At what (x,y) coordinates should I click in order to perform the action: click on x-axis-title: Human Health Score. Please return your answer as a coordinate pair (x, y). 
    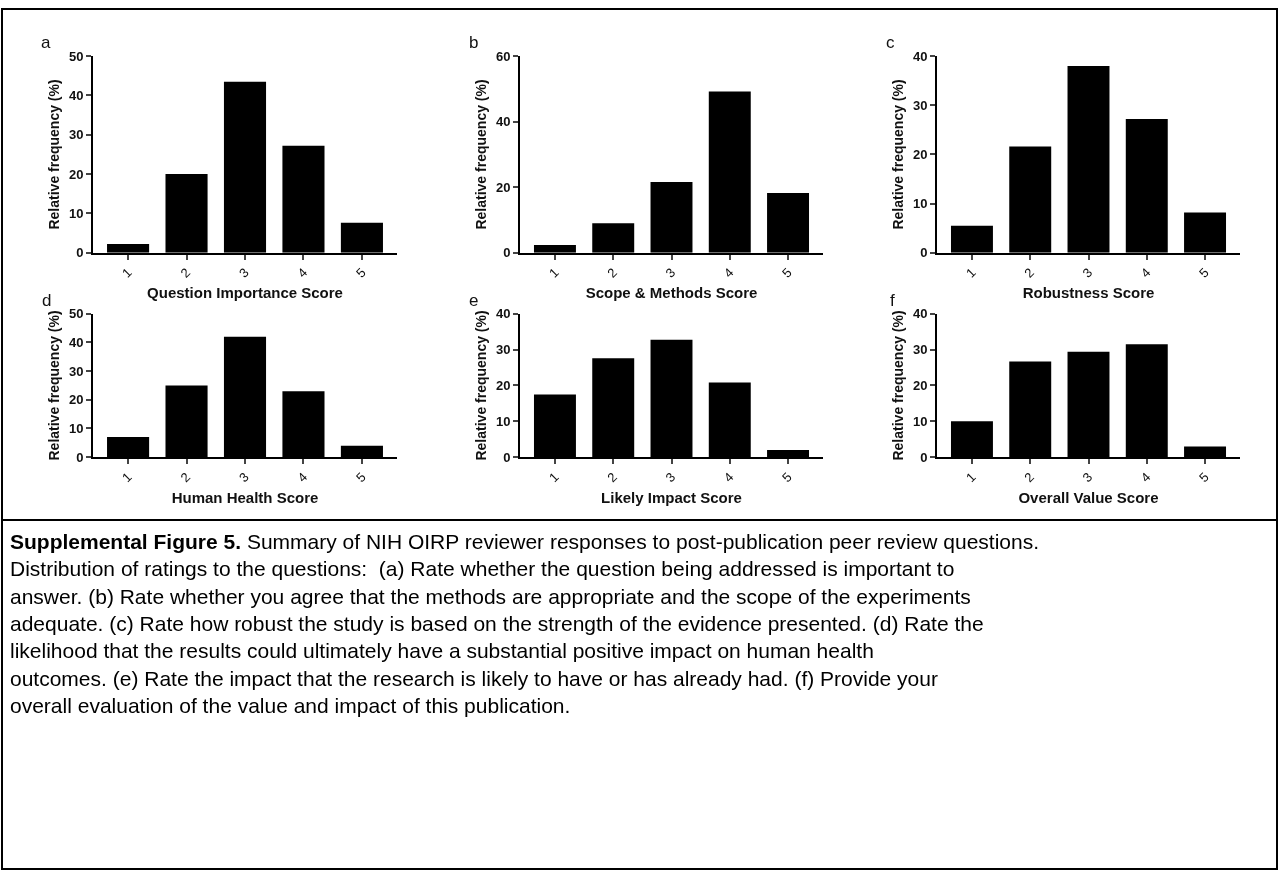
    Looking at the image, I should click on (245, 497).